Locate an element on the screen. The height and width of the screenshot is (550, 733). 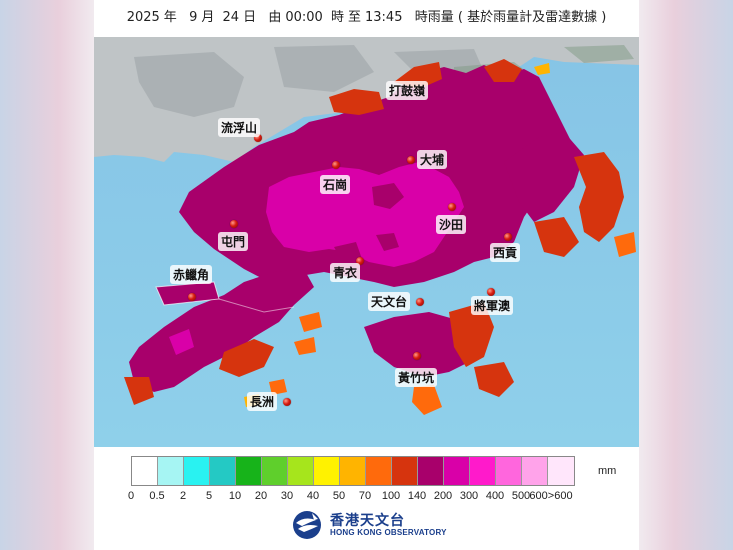
hko-name-en: HONG KONG OBSERVATORY is located at coordinates (388, 532).